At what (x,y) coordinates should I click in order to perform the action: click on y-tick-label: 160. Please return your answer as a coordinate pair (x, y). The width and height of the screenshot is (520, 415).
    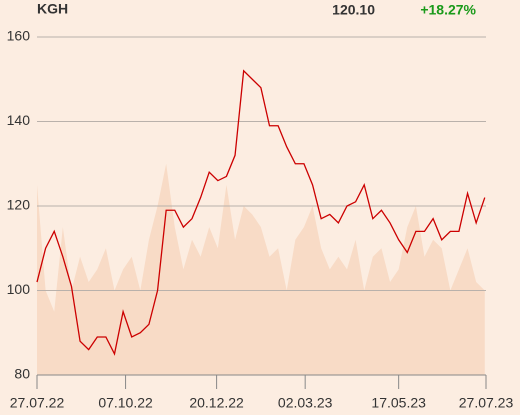
    Looking at the image, I should click on (19, 36).